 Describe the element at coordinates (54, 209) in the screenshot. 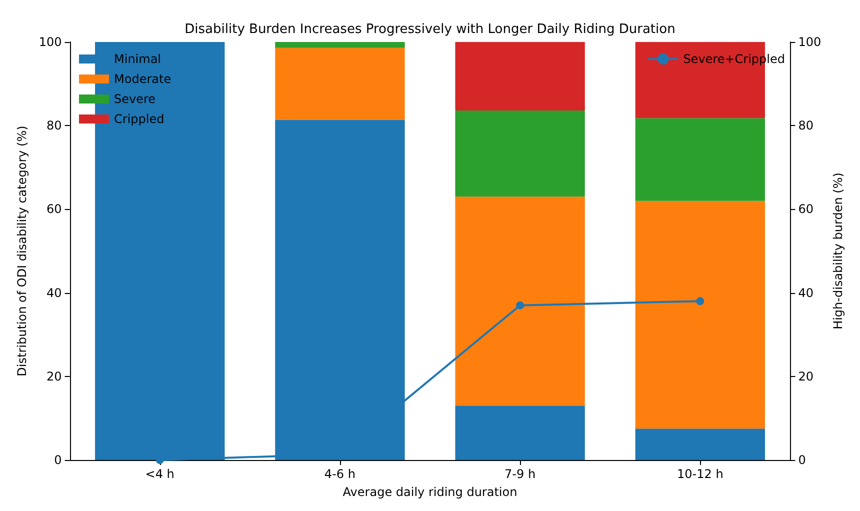

I see `y-tick-label: 60` at that location.